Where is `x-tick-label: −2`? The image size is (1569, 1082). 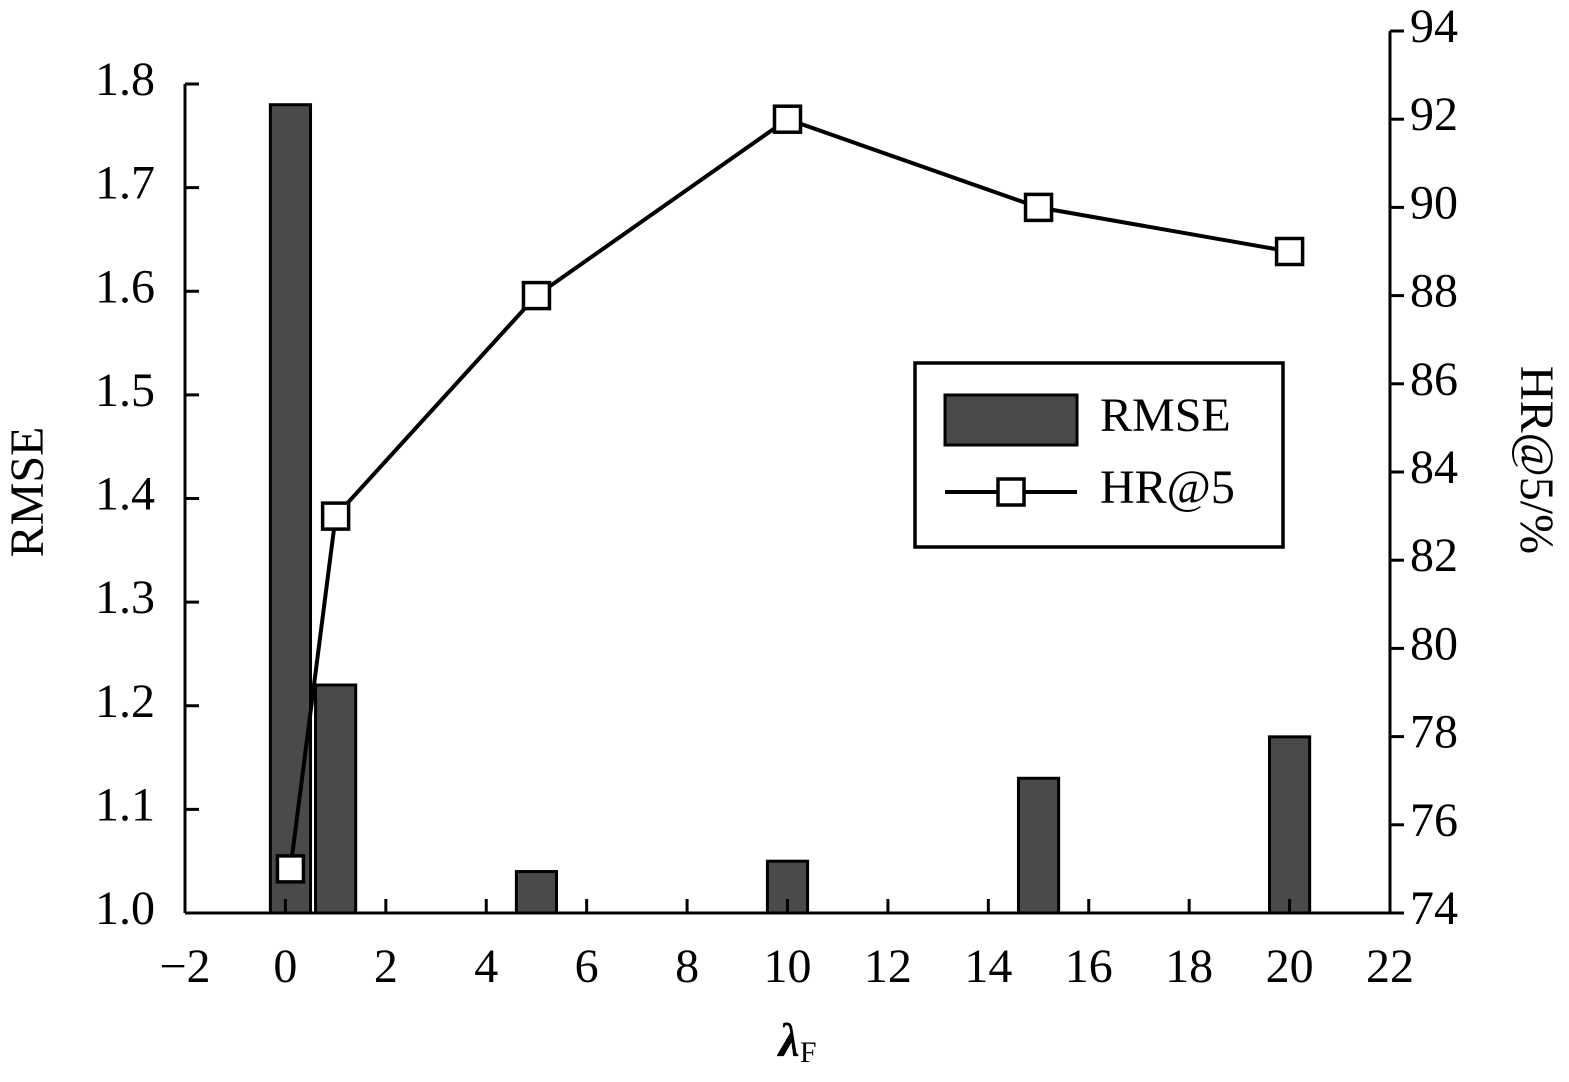
x-tick-label: −2 is located at coordinates (184, 966).